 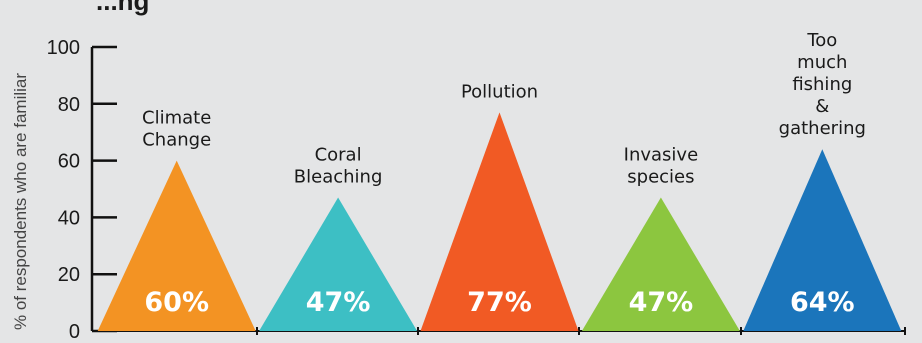 I want to click on chart-title-fragment: ...ng, so click(x=122, y=8).